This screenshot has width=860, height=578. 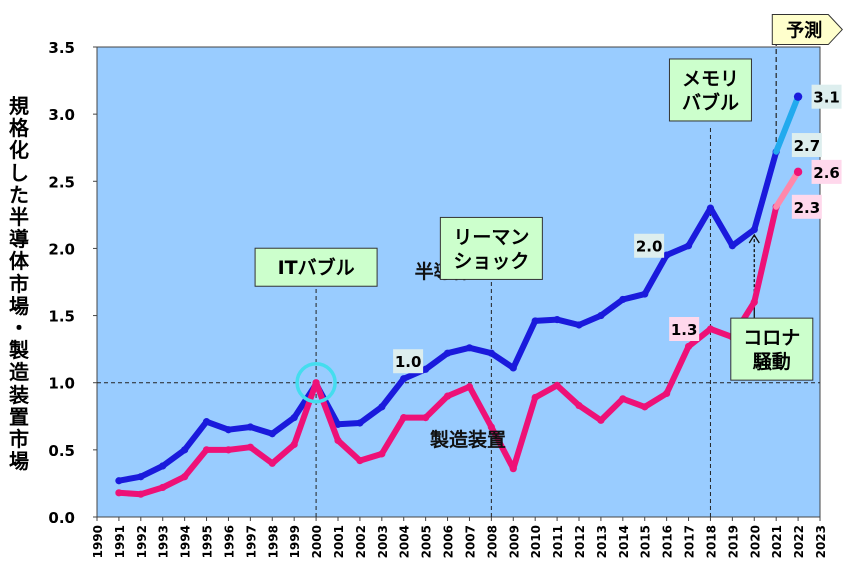 I want to click on x-tick-label: 1998, so click(x=273, y=541).